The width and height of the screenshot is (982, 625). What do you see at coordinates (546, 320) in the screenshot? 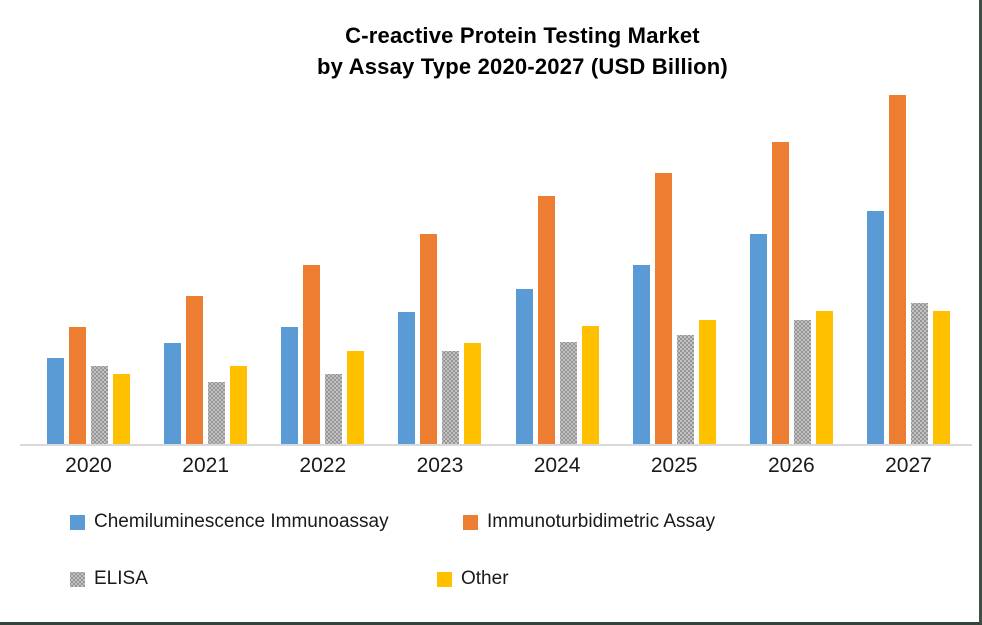
I see `bar-immunoturbidimetric-assay-2024` at bounding box center [546, 320].